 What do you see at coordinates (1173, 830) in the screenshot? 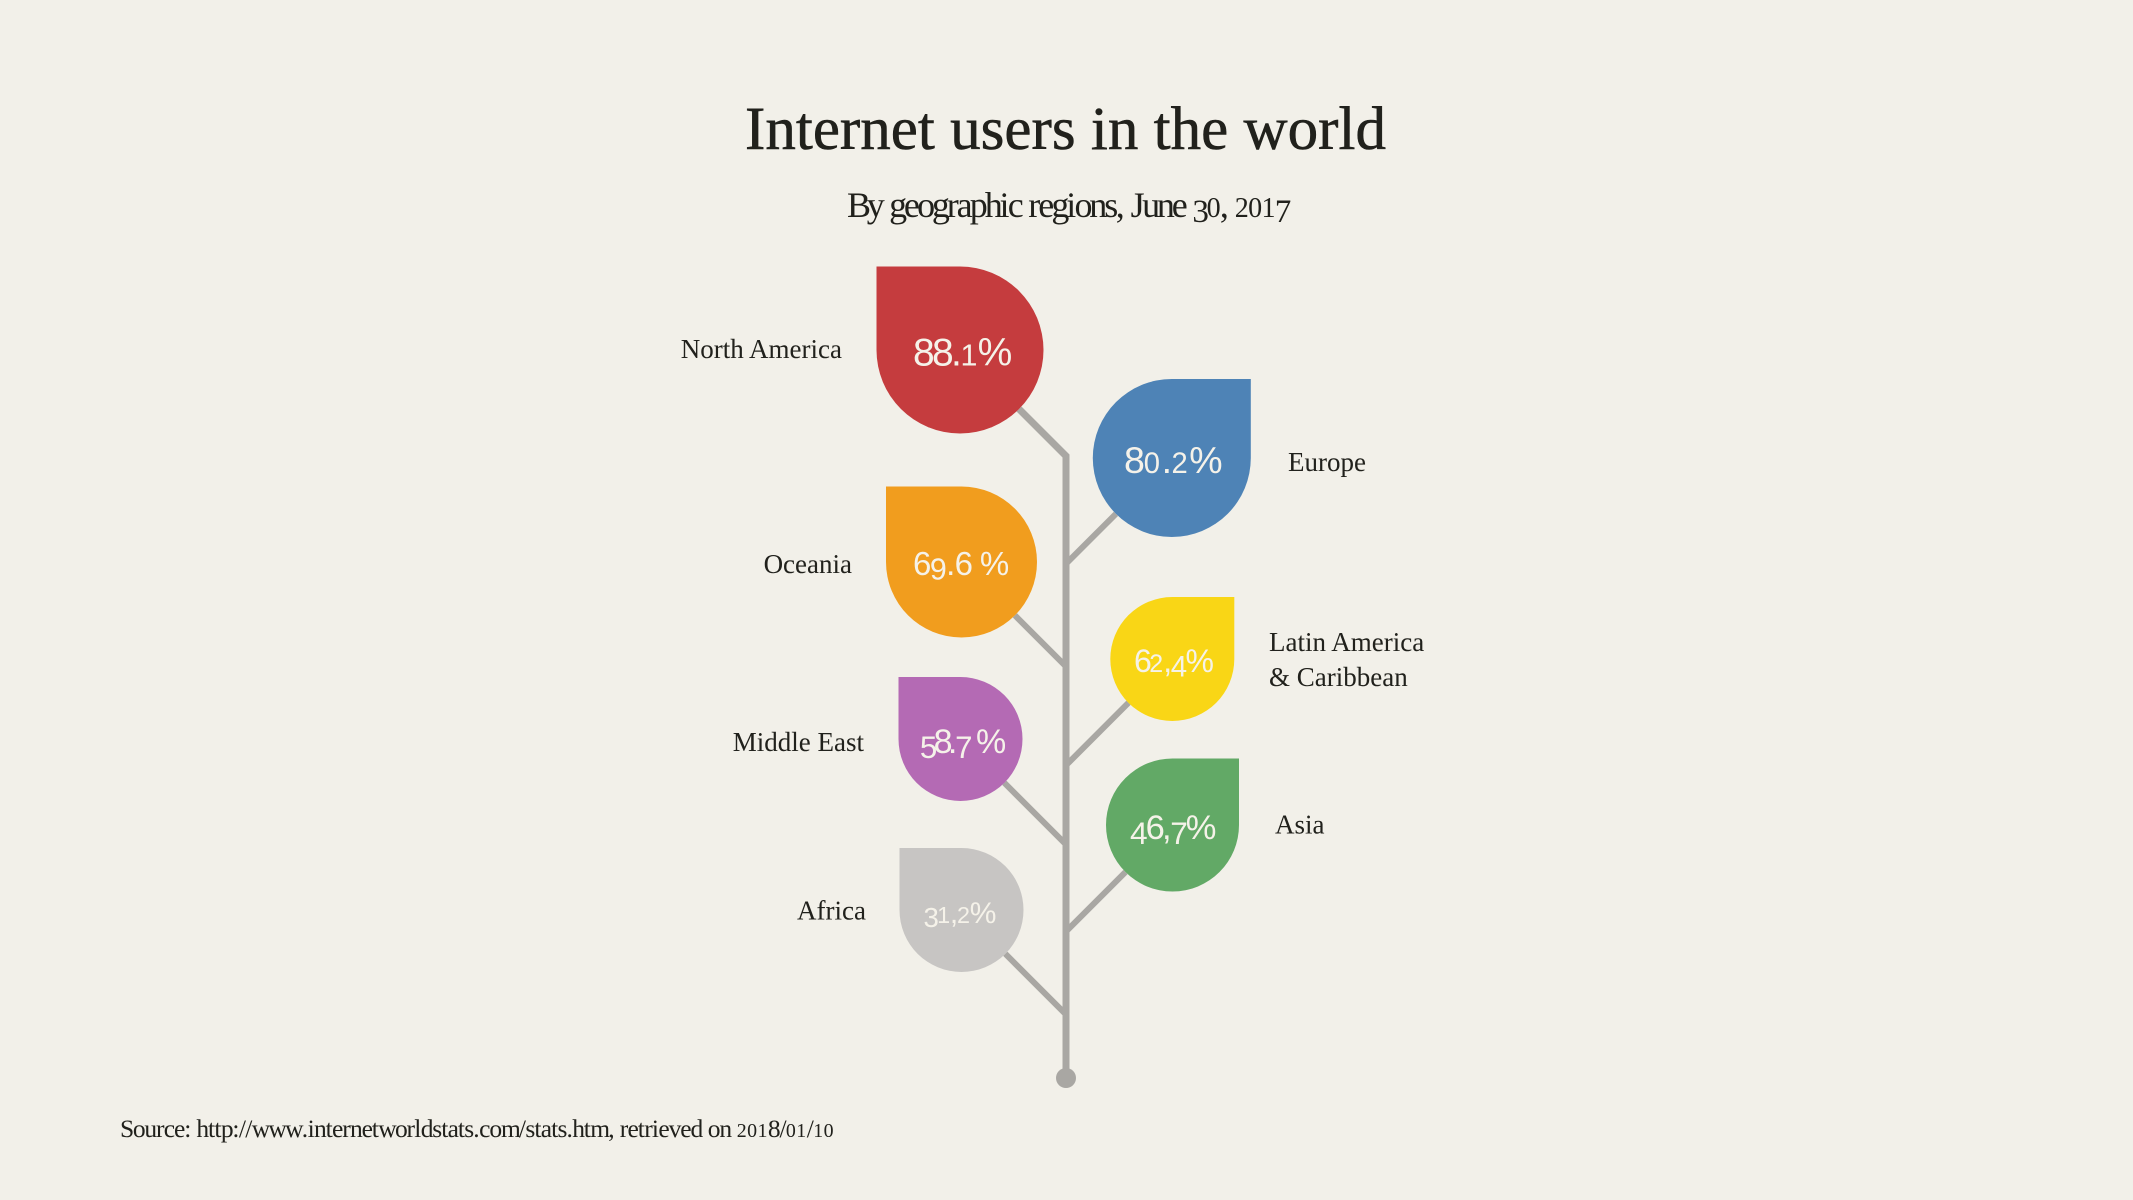
I see `svg-text: 46,7%` at bounding box center [1173, 830].